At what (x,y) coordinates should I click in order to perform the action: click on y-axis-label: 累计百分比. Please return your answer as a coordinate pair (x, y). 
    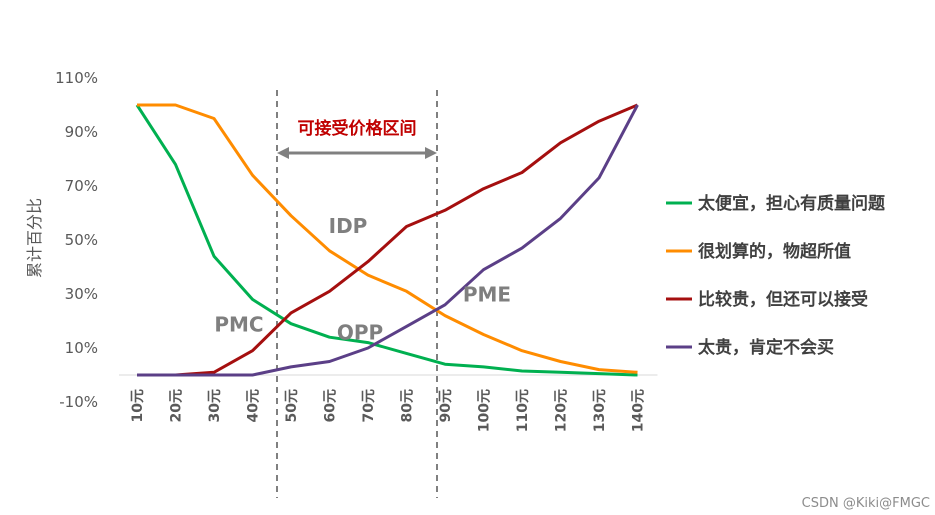
    Looking at the image, I should click on (34, 238).